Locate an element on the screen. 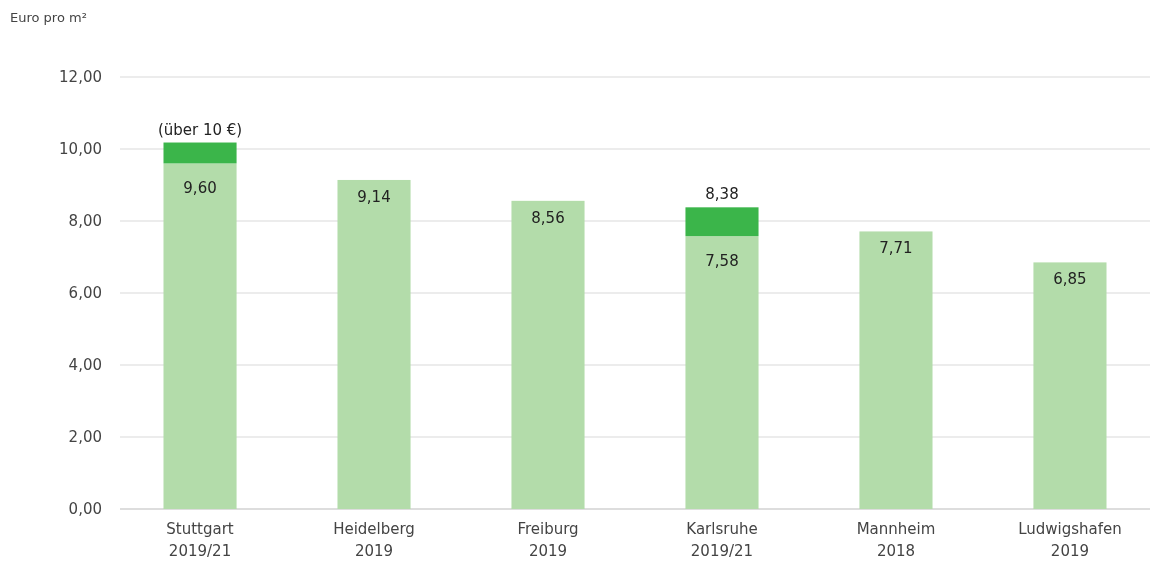 The image size is (1157, 572). x-tick-label: Karlsruhe 2019/21 is located at coordinates (722, 540).